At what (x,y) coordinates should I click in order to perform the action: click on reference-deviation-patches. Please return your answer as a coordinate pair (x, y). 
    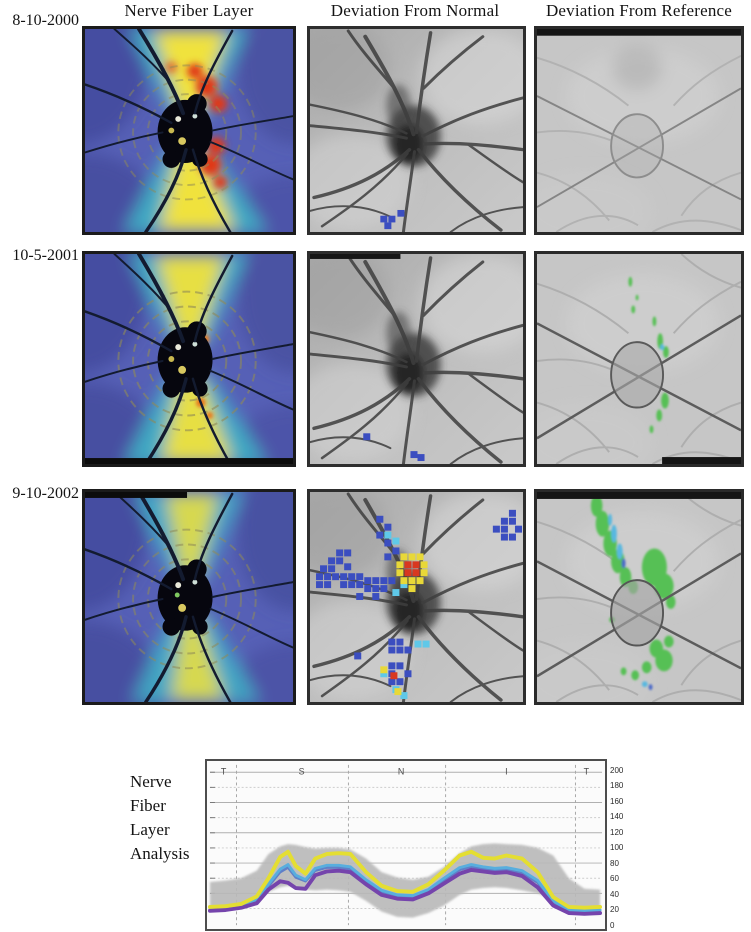
    Looking at the image, I should click on (648, 355).